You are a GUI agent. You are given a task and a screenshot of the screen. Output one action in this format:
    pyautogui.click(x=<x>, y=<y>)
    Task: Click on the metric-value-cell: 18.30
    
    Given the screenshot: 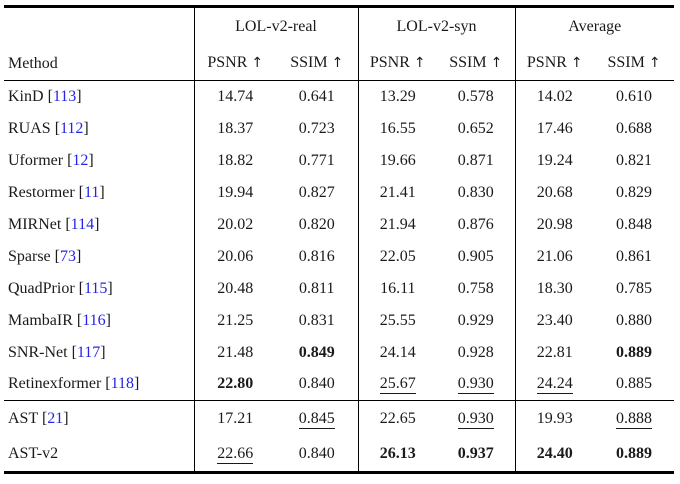 What is the action you would take?
    pyautogui.click(x=554, y=289)
    